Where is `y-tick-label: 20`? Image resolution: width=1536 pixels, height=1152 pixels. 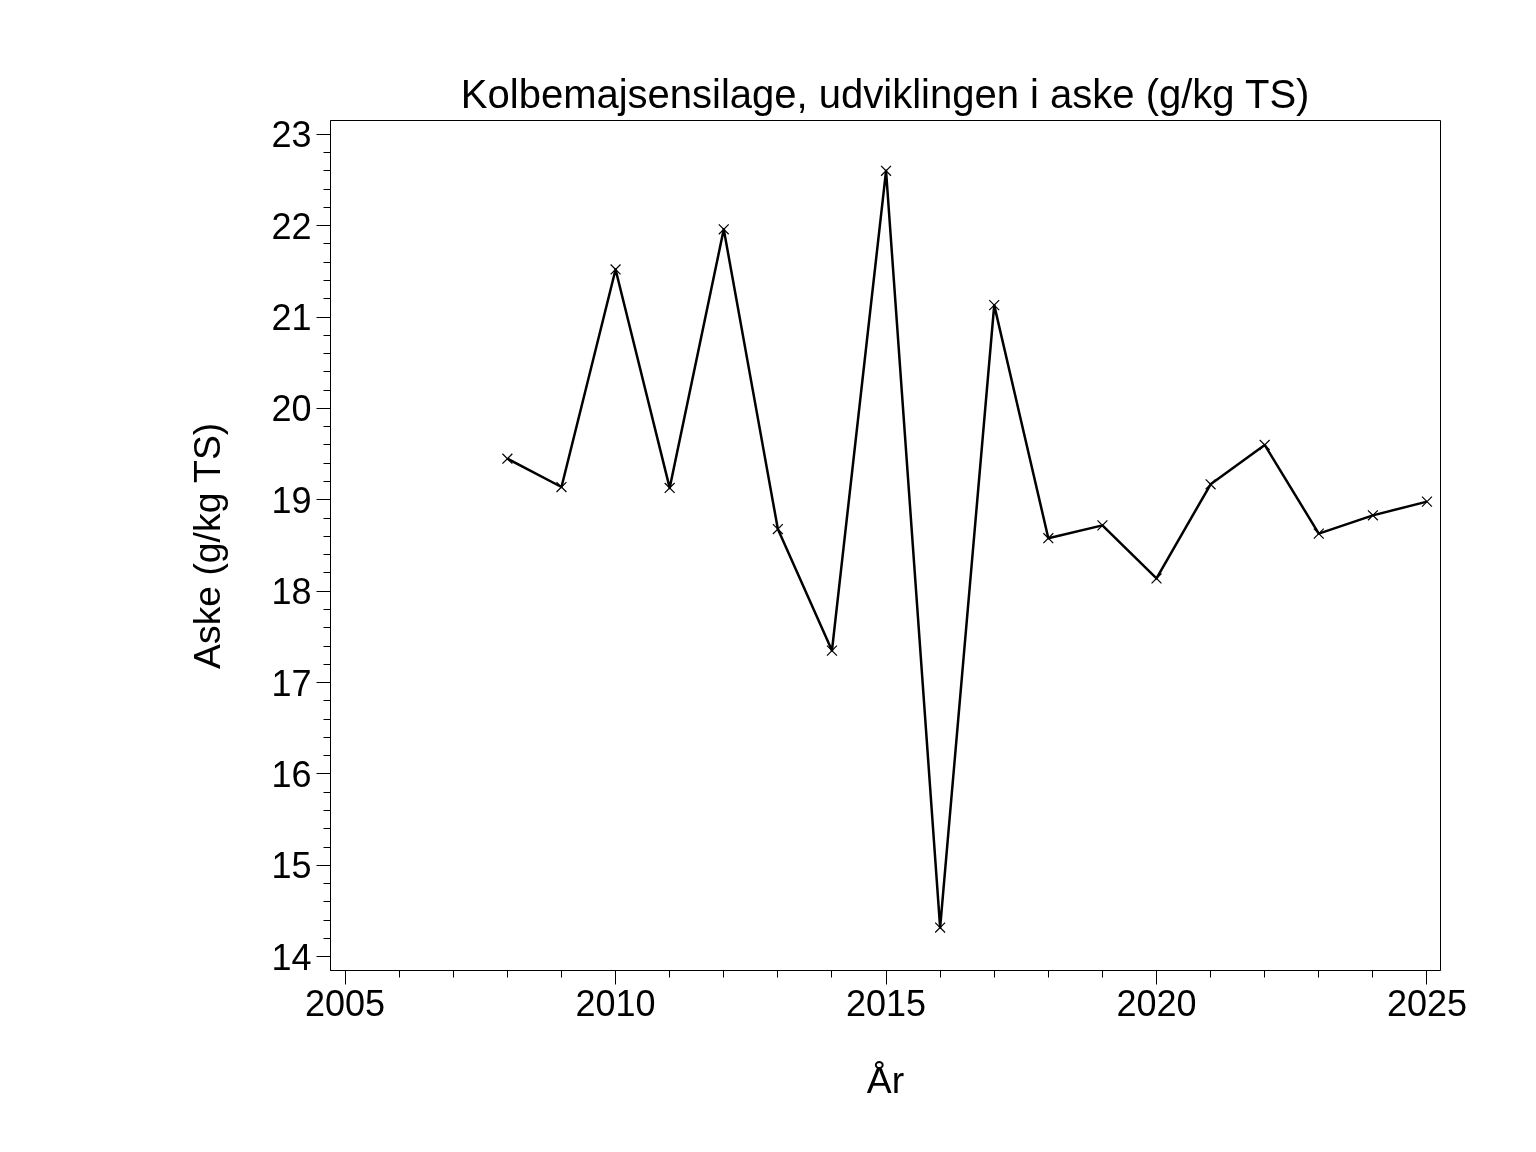 y-tick-label: 20 is located at coordinates (291, 409).